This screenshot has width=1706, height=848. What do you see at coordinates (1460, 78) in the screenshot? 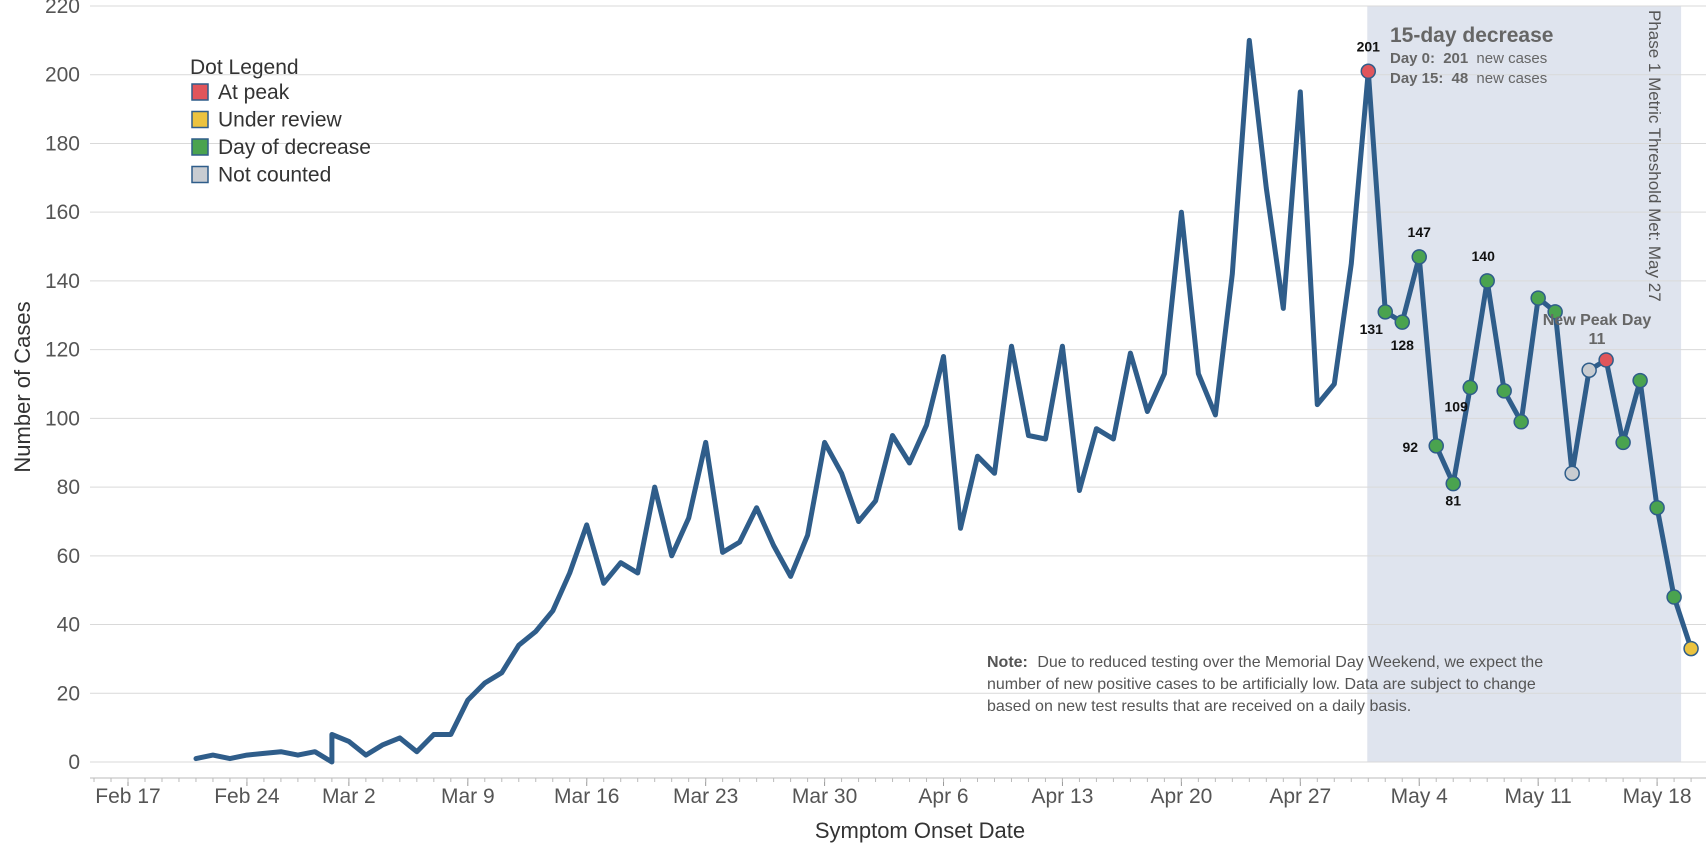
I see `day15-value: 48` at bounding box center [1460, 78].